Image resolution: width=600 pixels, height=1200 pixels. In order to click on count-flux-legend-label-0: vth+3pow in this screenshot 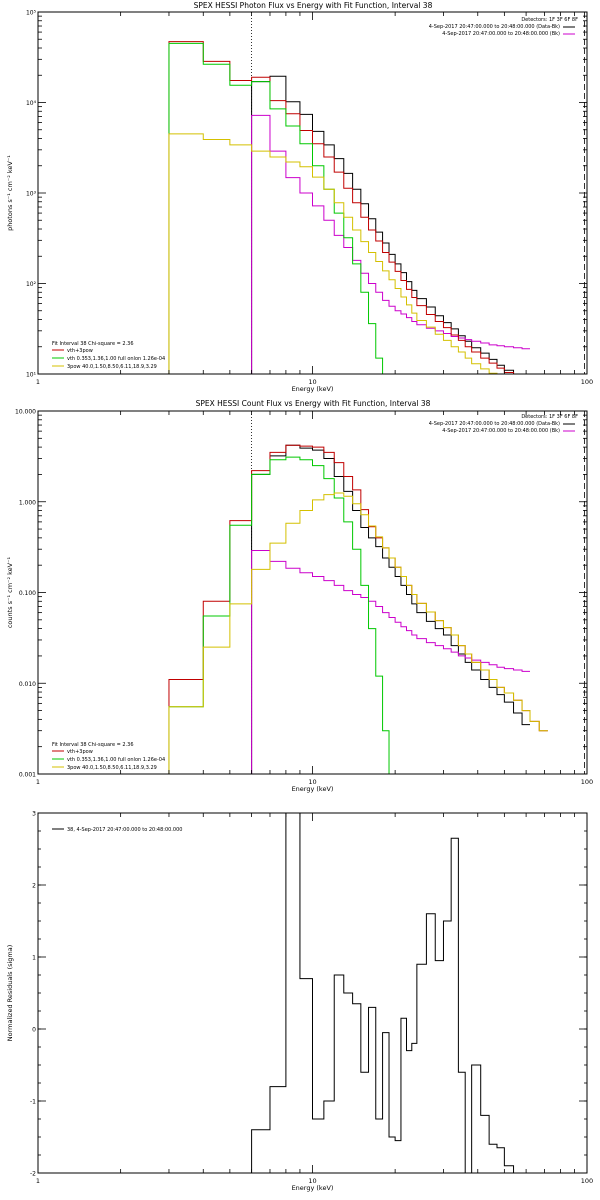, I will do `click(80, 752)`.